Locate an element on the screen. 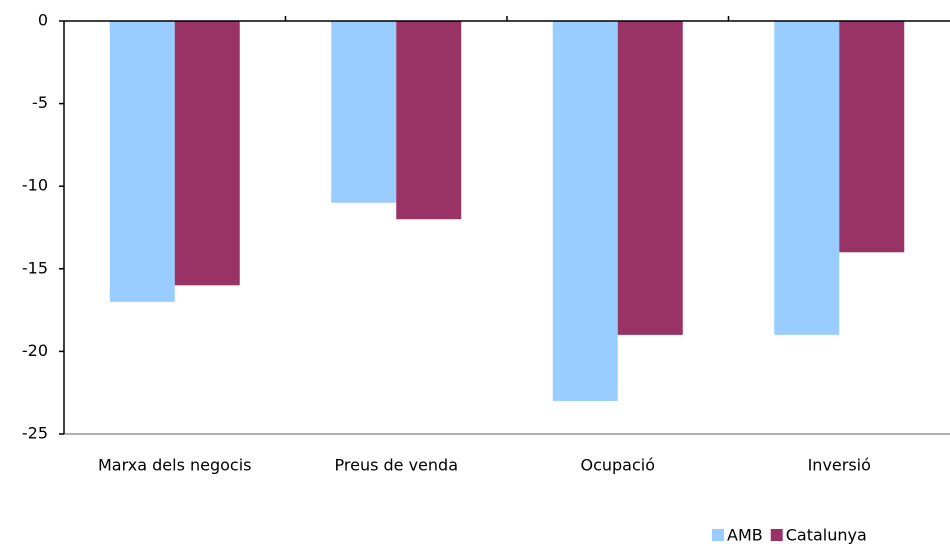 Image resolution: width=950 pixels, height=544 pixels. y-tick-label: -5 is located at coordinates (40, 102).